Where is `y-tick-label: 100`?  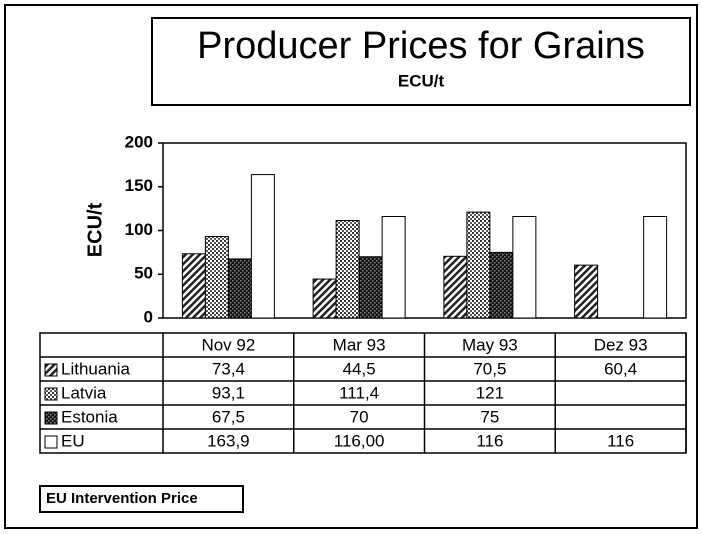 y-tick-label: 100 is located at coordinates (139, 229).